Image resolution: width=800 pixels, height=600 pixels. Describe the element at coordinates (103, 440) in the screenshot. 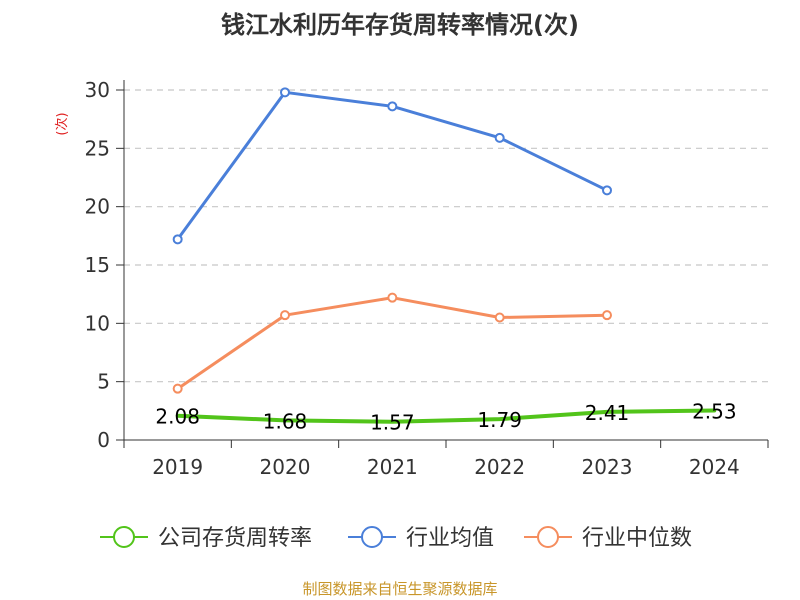

I see `y-tick-label: 0` at that location.